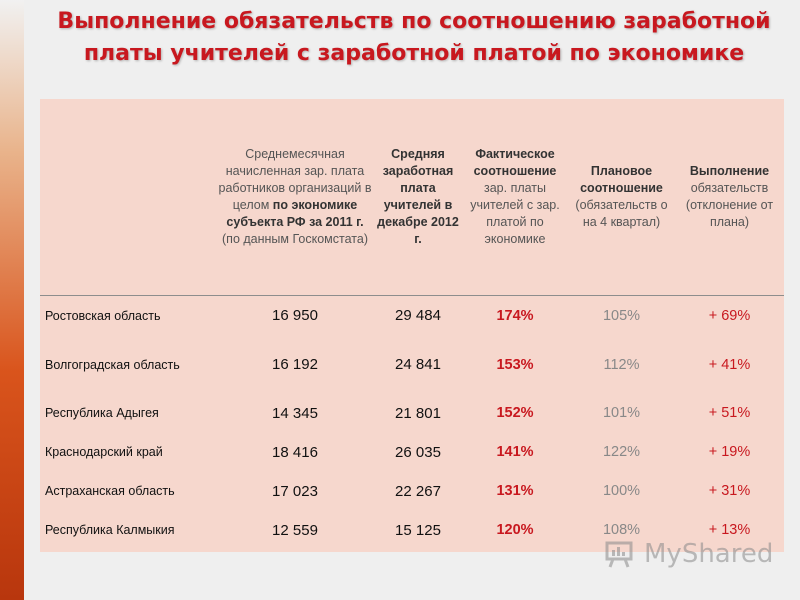  What do you see at coordinates (619, 558) in the screenshot?
I see `presentation-board-icon` at bounding box center [619, 558].